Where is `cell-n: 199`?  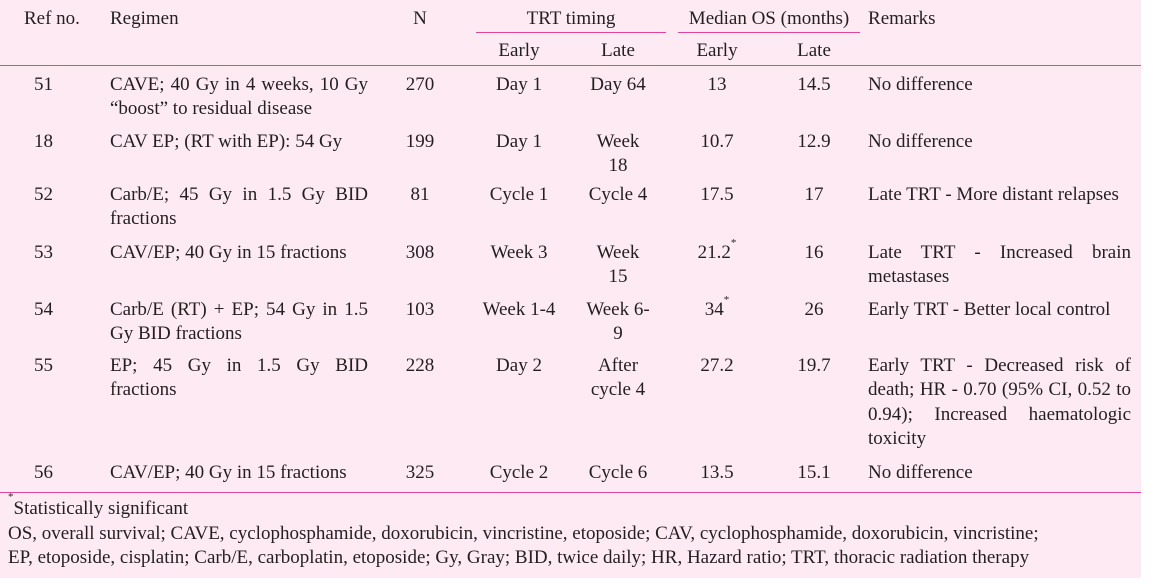 cell-n: 199 is located at coordinates (420, 141).